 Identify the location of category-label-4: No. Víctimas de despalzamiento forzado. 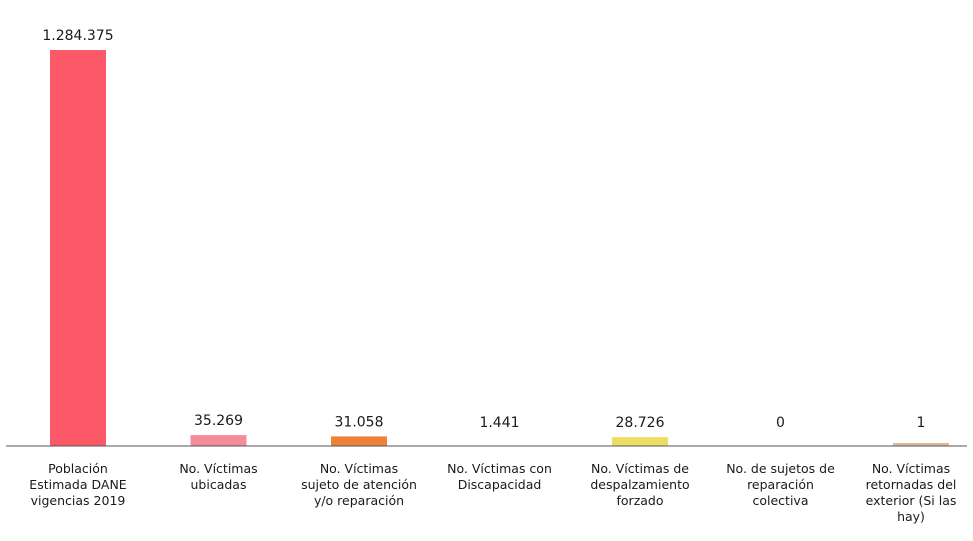
(639, 484).